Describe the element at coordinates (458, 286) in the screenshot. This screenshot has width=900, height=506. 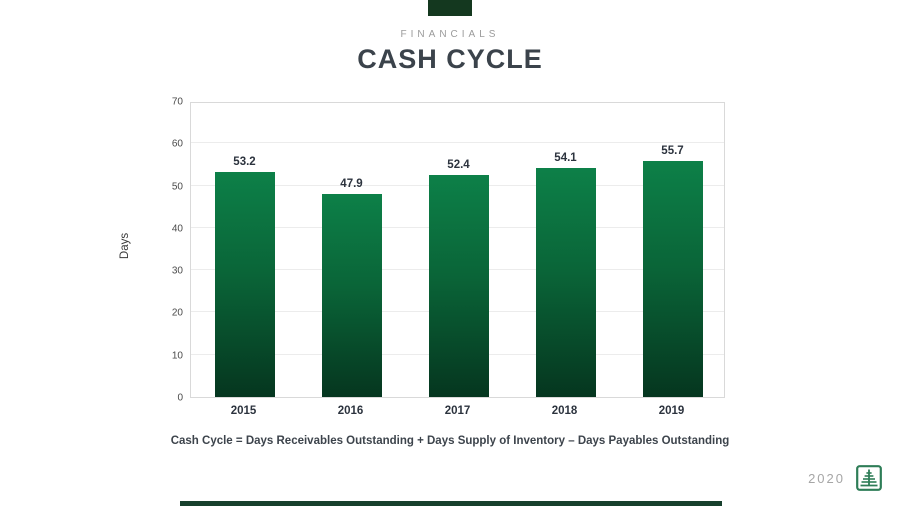
I see `bar-2017` at that location.